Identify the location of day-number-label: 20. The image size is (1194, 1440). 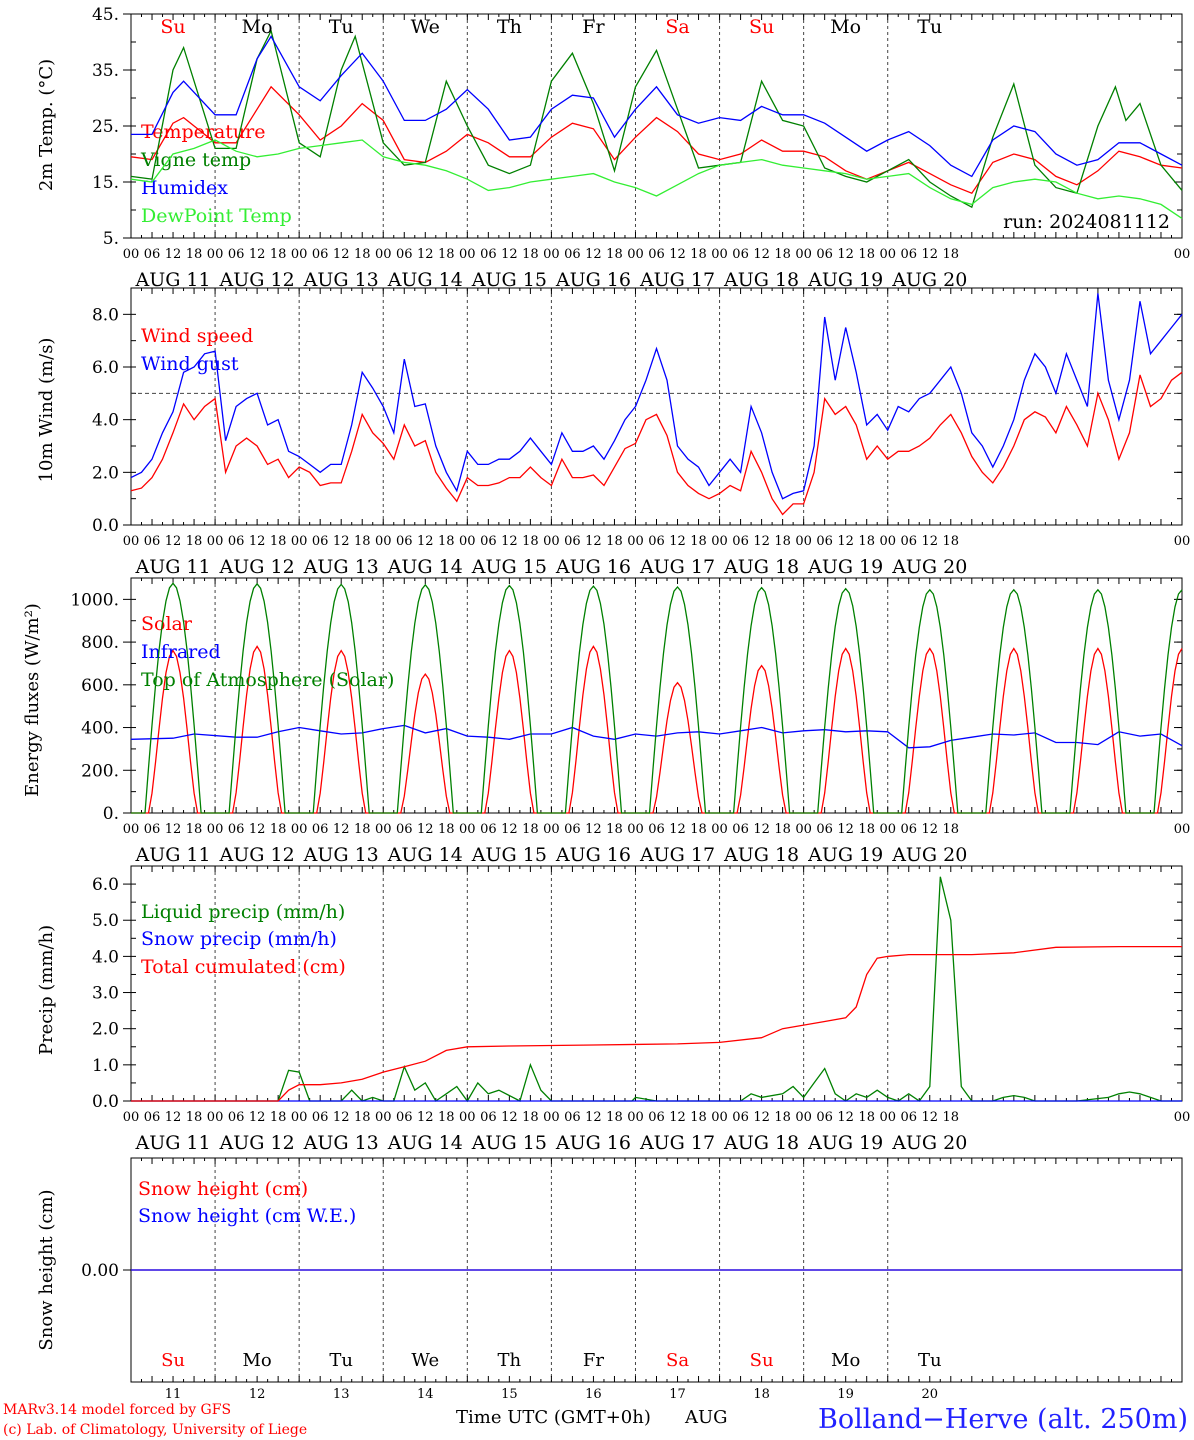
(929, 1394).